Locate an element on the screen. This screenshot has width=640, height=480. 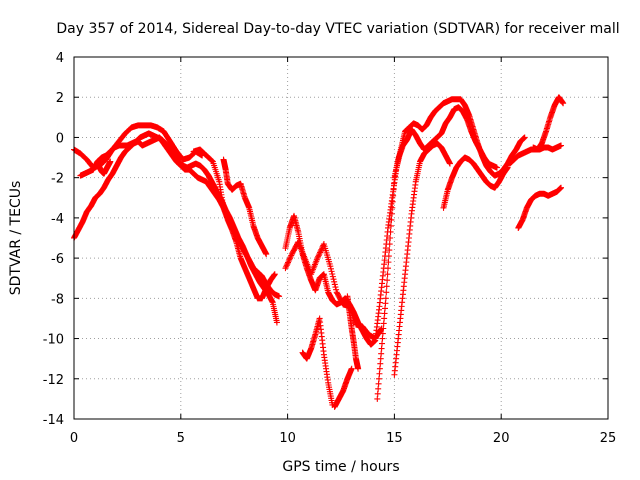
x-tick-label: 15 is located at coordinates (394, 438).